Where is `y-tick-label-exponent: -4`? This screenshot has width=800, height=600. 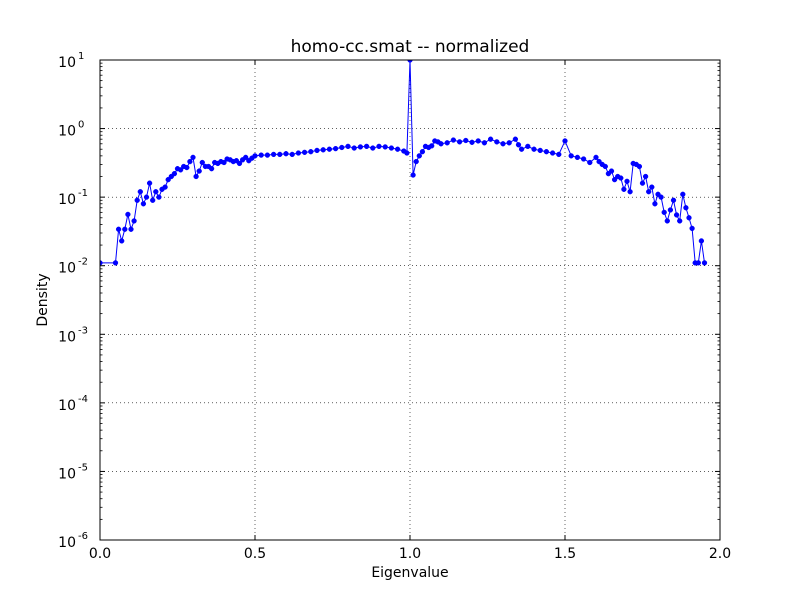 y-tick-label-exponent: -4 is located at coordinates (83, 399).